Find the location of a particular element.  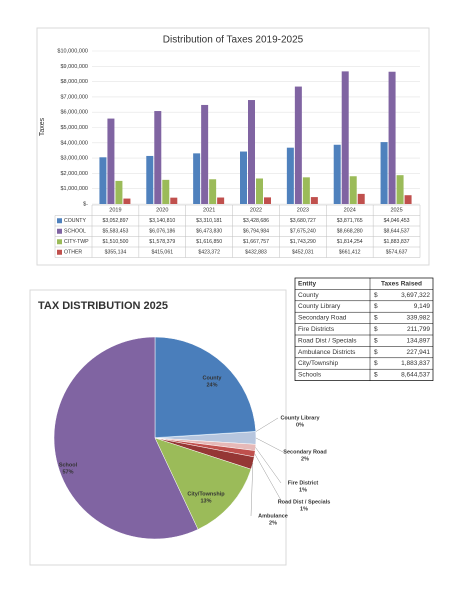

data-label: $3,428,686 is located at coordinates (256, 221).